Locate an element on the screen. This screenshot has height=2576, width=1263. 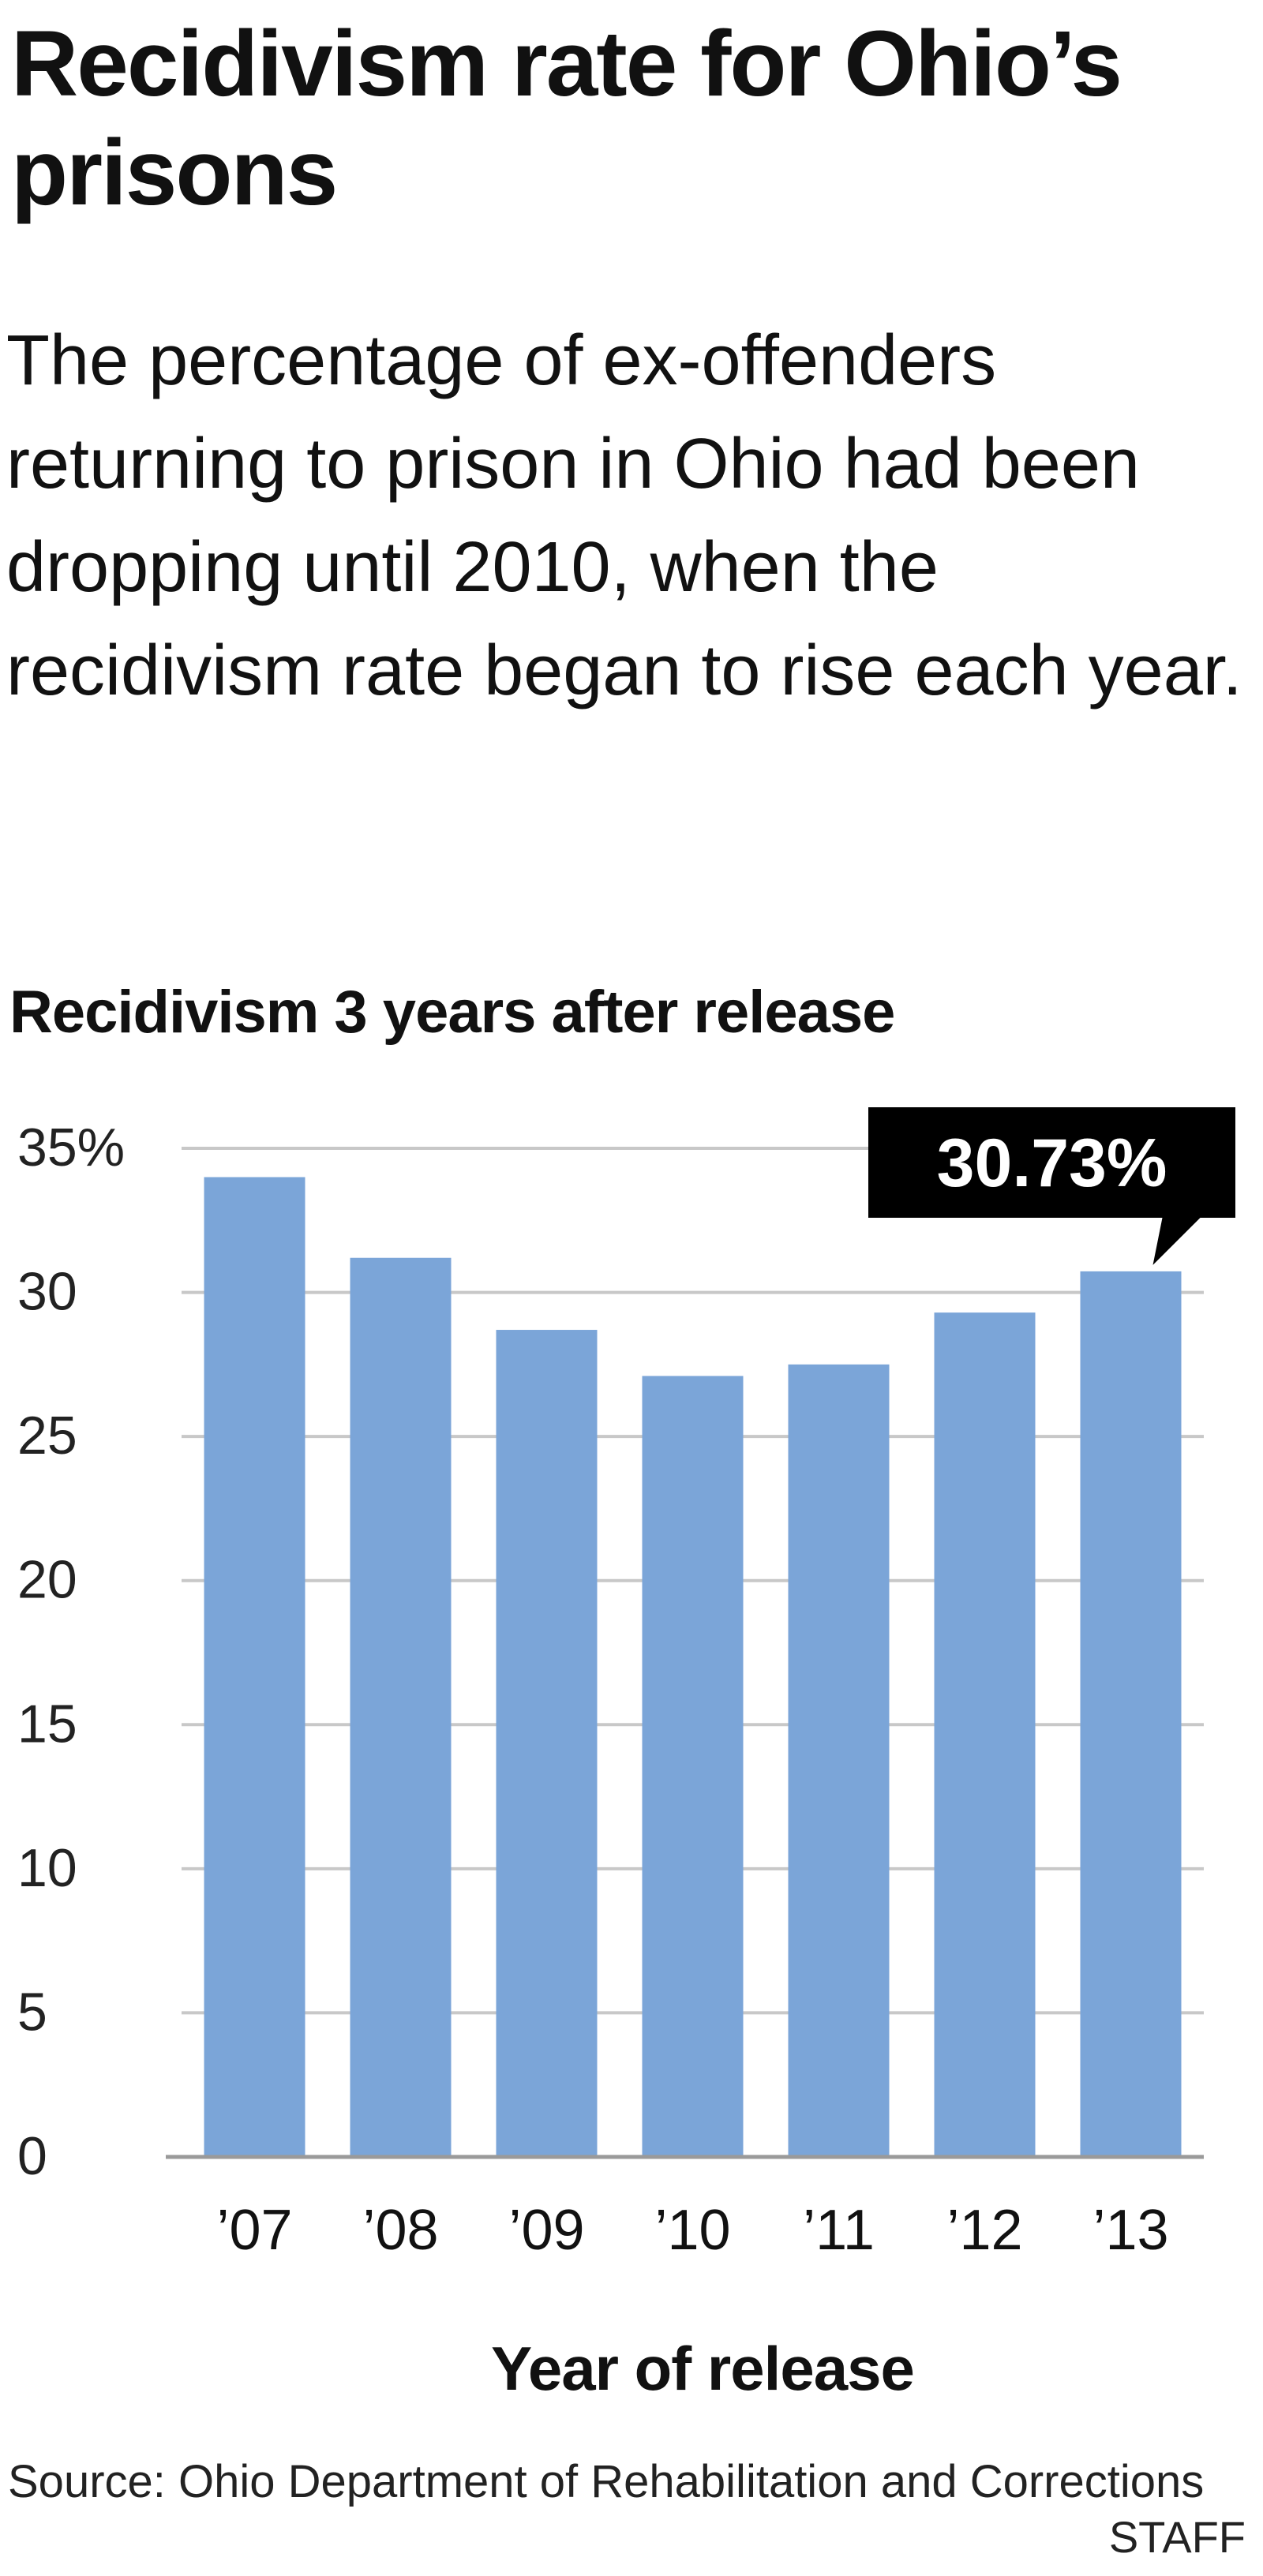
y-tick-label: 15 is located at coordinates (47, 1724).